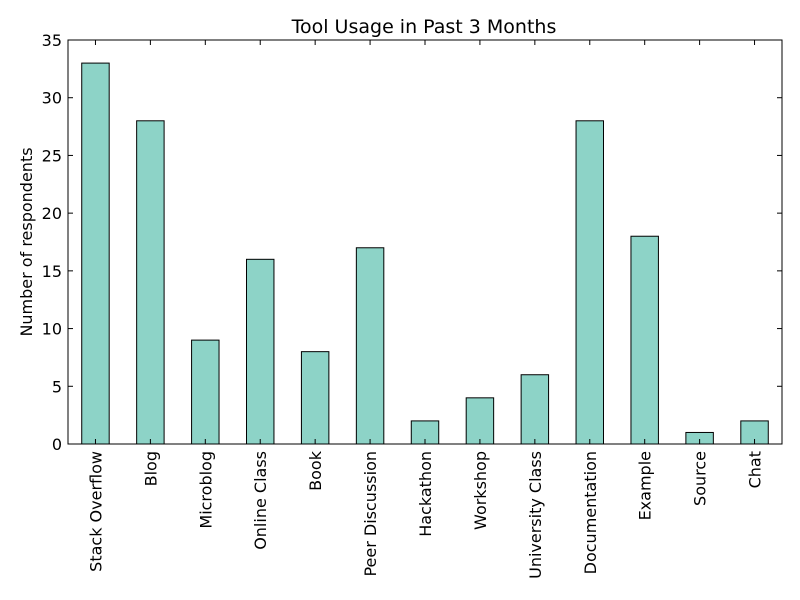  What do you see at coordinates (425, 494) in the screenshot?
I see `x-tick-label: Hackathon` at bounding box center [425, 494].